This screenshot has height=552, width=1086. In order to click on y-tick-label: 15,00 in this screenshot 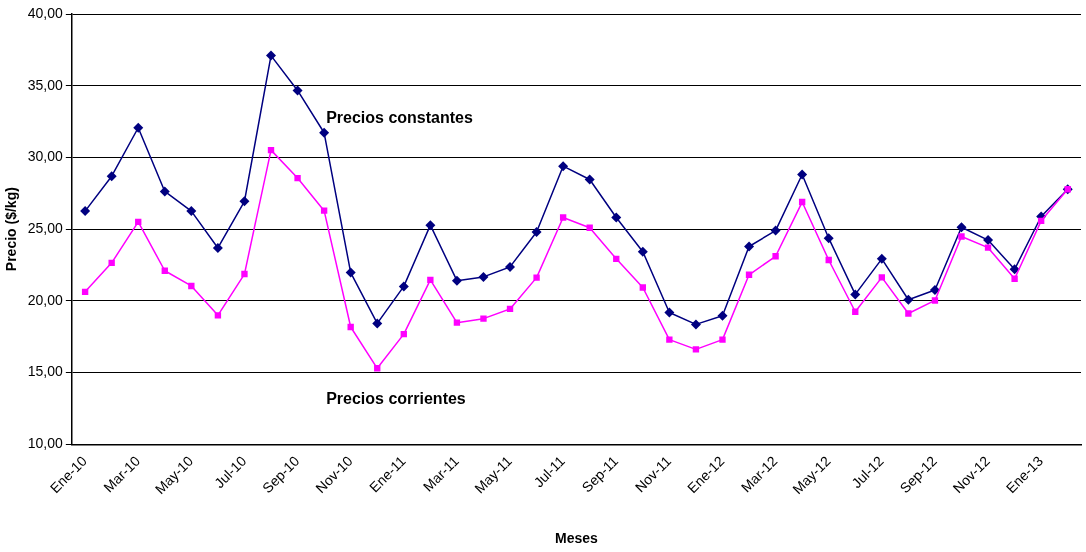, I will do `click(45, 371)`.